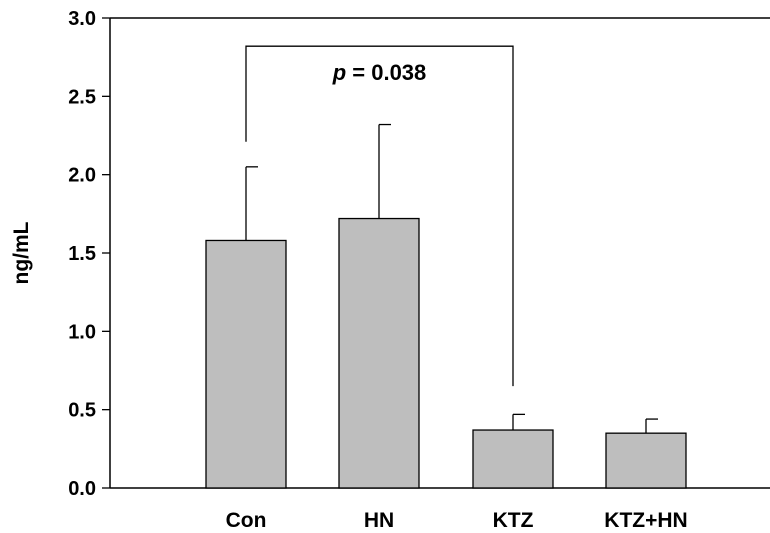 The width and height of the screenshot is (770, 533). I want to click on bar-ktz, so click(513, 459).